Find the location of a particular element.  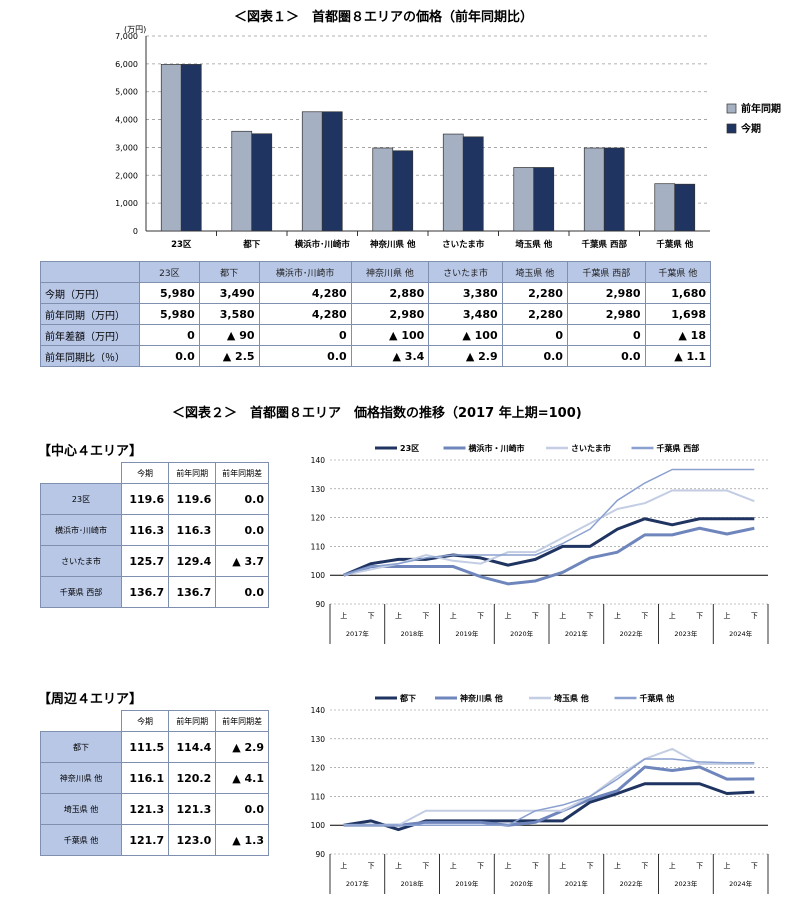

y-tick-label: 120 is located at coordinates (318, 768).